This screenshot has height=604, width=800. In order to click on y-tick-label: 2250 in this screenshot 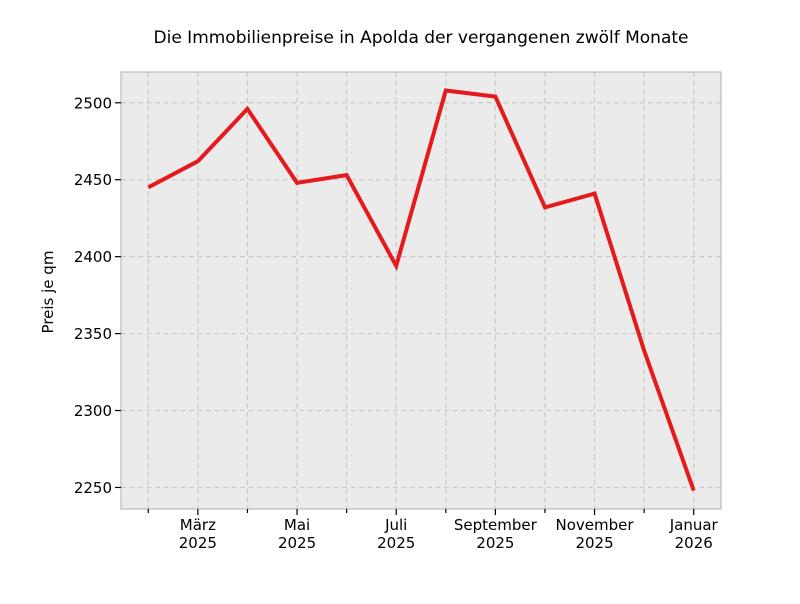, I will do `click(93, 488)`.